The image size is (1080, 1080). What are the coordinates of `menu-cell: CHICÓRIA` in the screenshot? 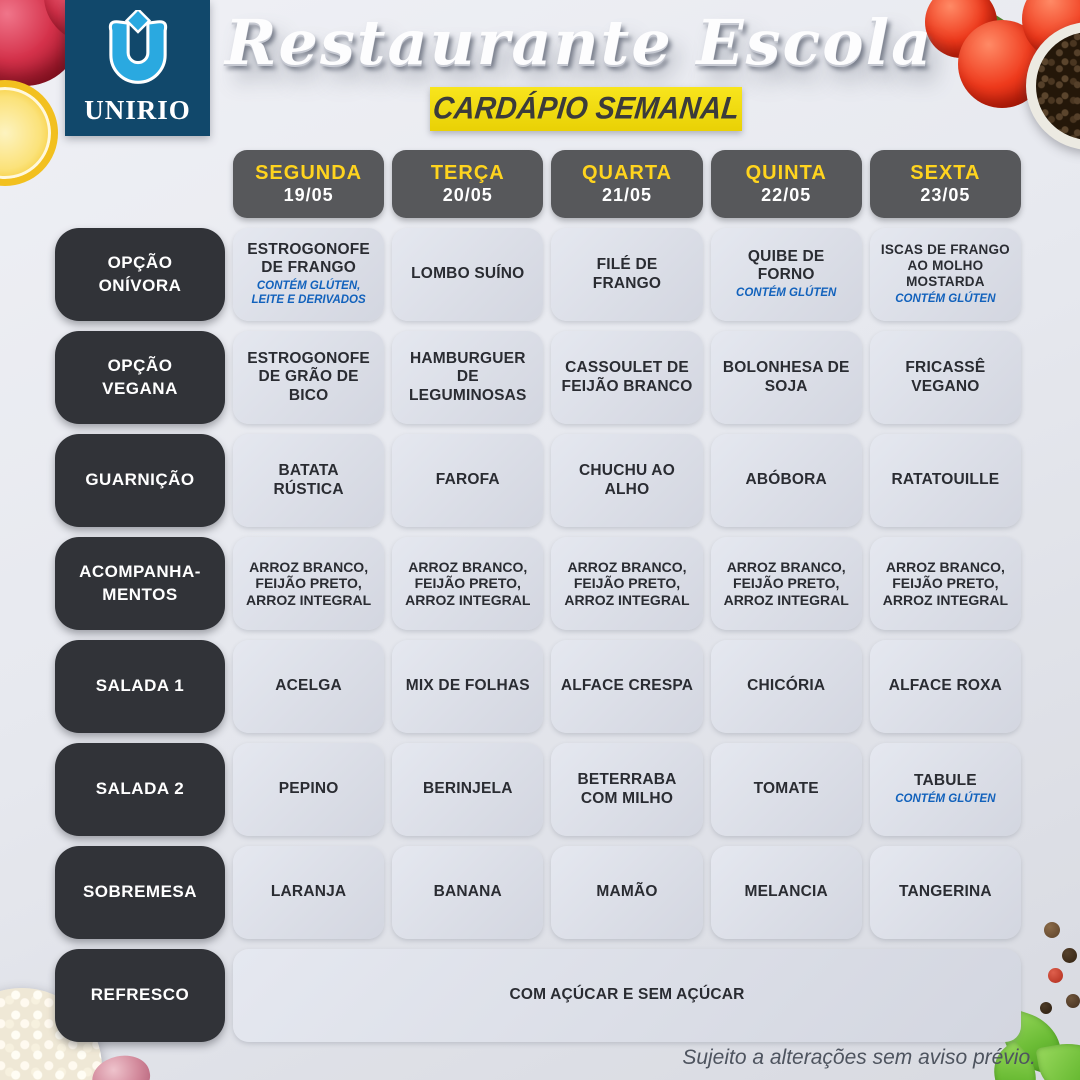 It's located at (786, 686).